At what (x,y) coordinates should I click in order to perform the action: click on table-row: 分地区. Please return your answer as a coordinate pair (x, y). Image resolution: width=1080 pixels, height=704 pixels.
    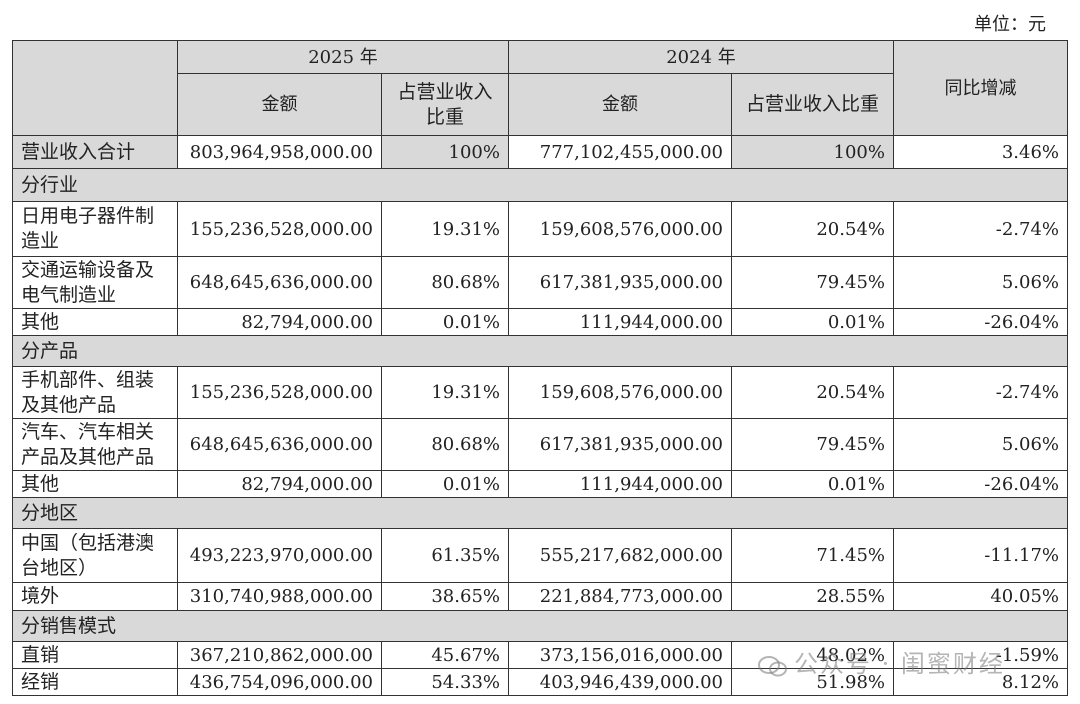
    Looking at the image, I should click on (540, 513).